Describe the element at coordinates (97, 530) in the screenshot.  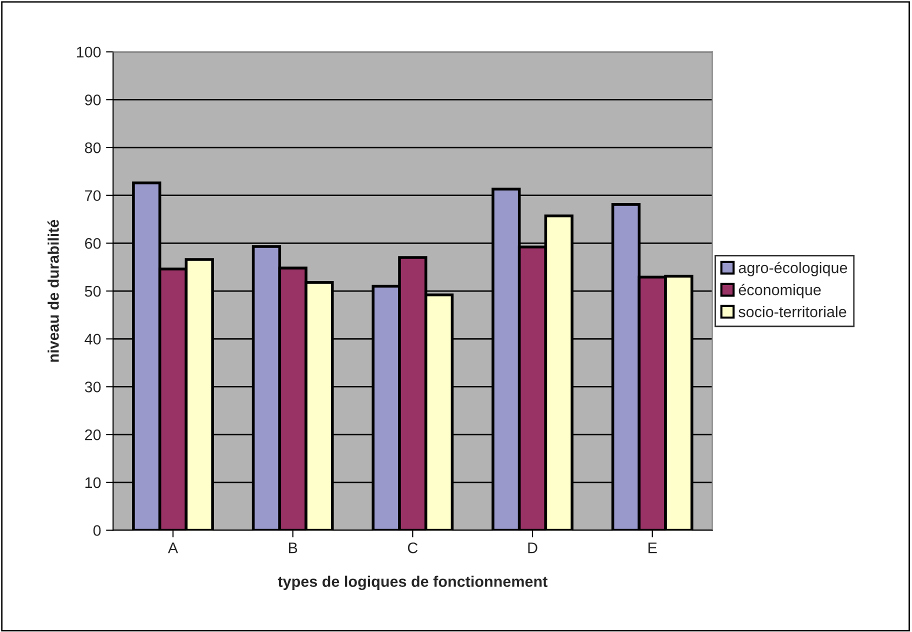
I see `y-tick-label: 0` at that location.